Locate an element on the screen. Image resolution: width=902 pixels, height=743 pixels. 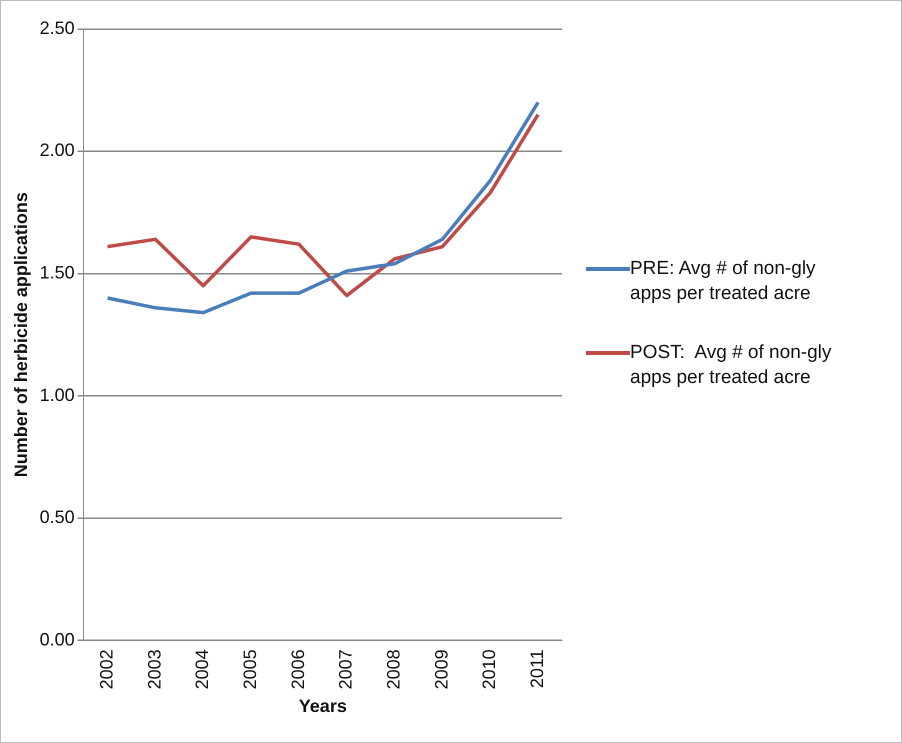
x-tick-label: 2007 is located at coordinates (346, 669).